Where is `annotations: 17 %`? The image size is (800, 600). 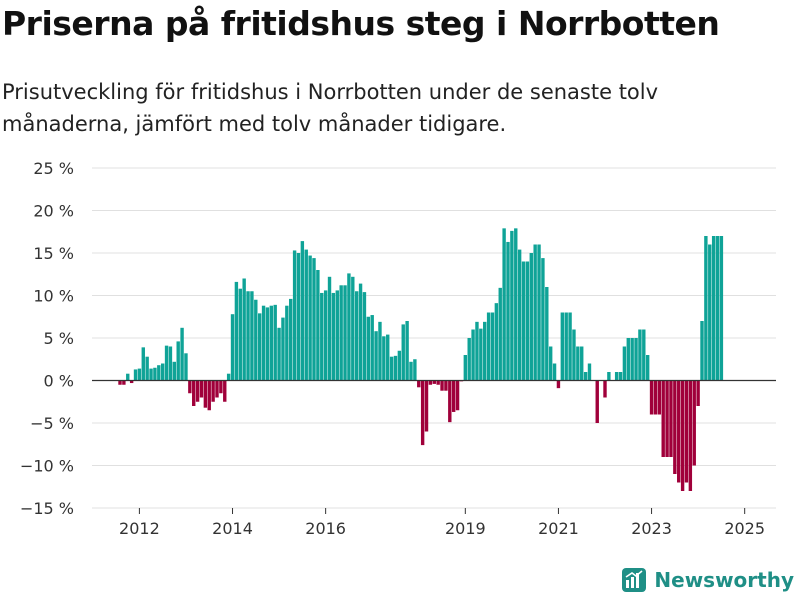 annotations: 17 % is located at coordinates (747, 2).